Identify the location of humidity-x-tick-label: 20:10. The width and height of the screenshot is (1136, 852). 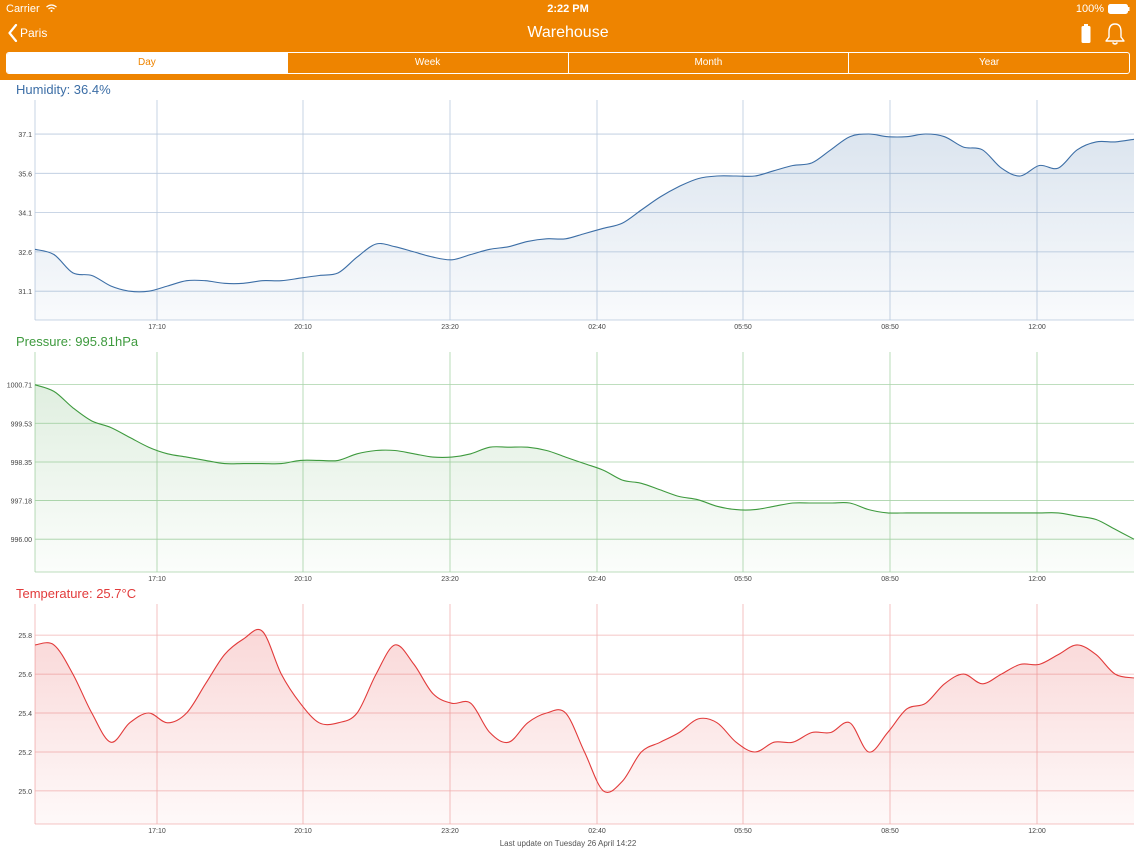
(303, 327).